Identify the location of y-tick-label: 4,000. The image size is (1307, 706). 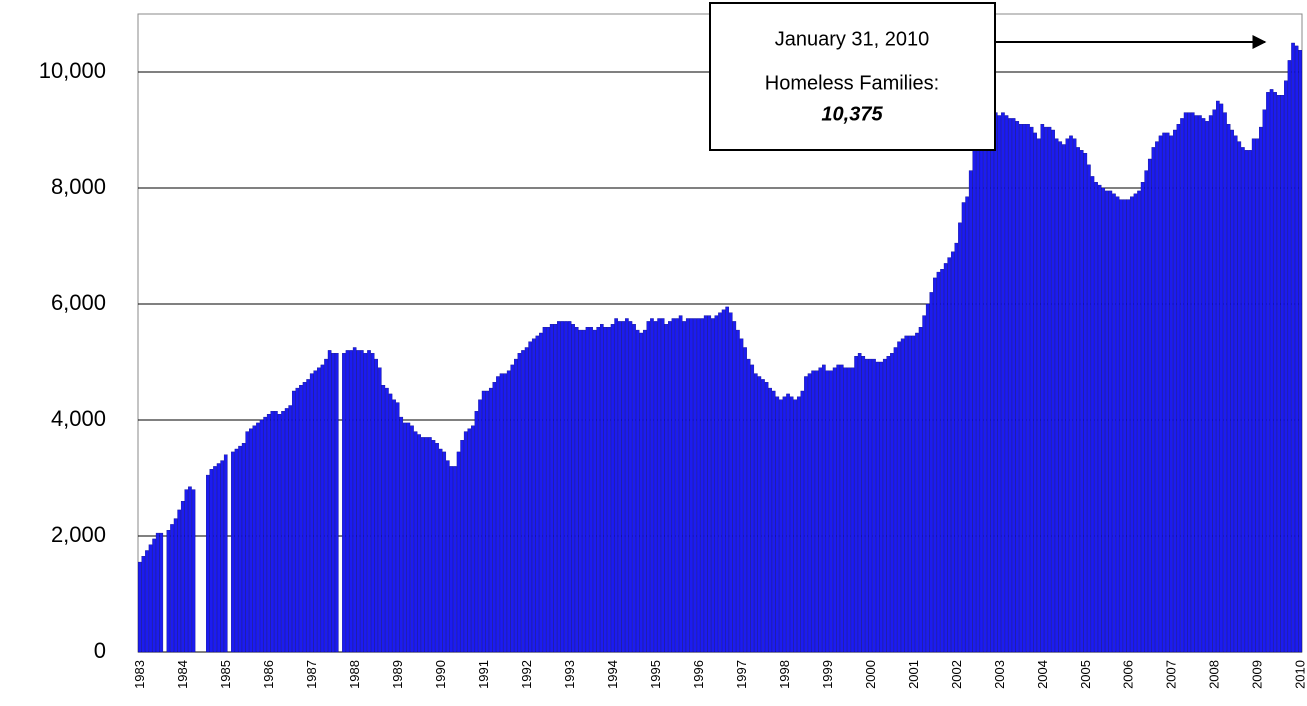
(78, 418).